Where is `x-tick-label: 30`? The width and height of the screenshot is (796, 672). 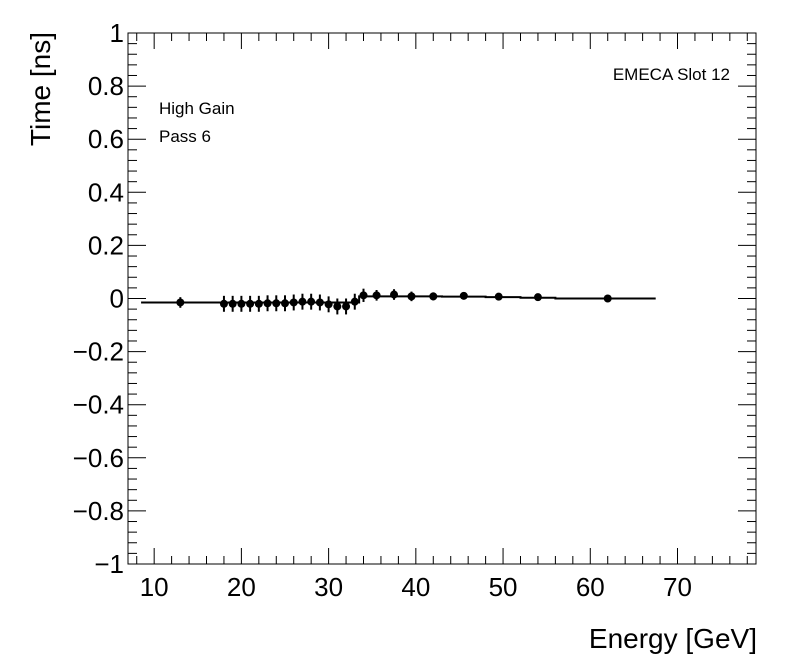
x-tick-label: 30 is located at coordinates (328, 587).